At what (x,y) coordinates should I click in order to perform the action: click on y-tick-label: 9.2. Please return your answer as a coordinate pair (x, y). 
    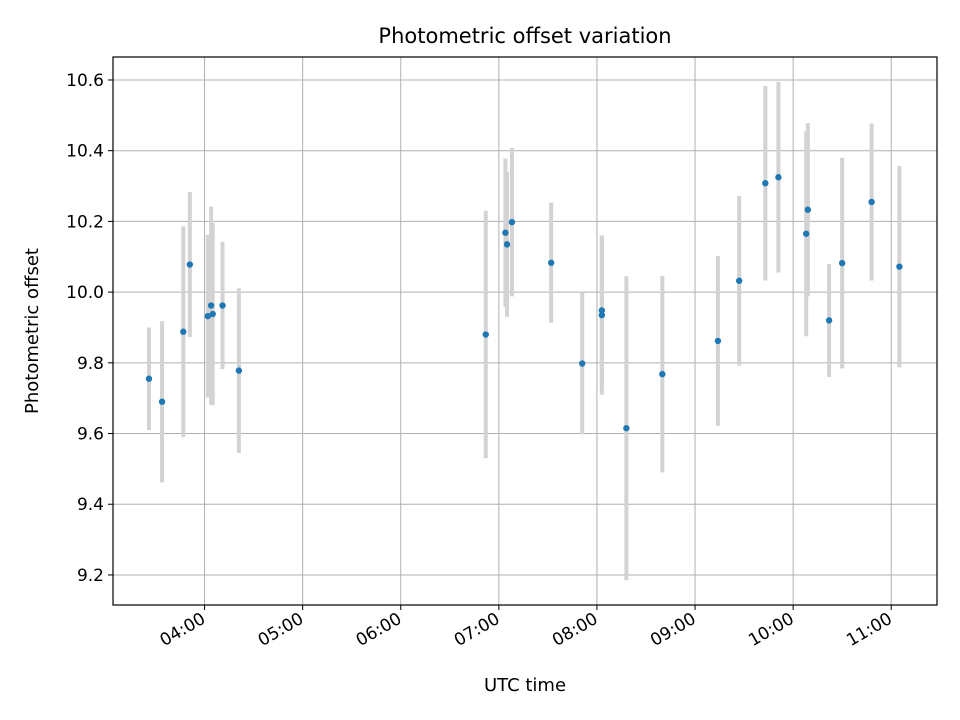
    Looking at the image, I should click on (90, 576).